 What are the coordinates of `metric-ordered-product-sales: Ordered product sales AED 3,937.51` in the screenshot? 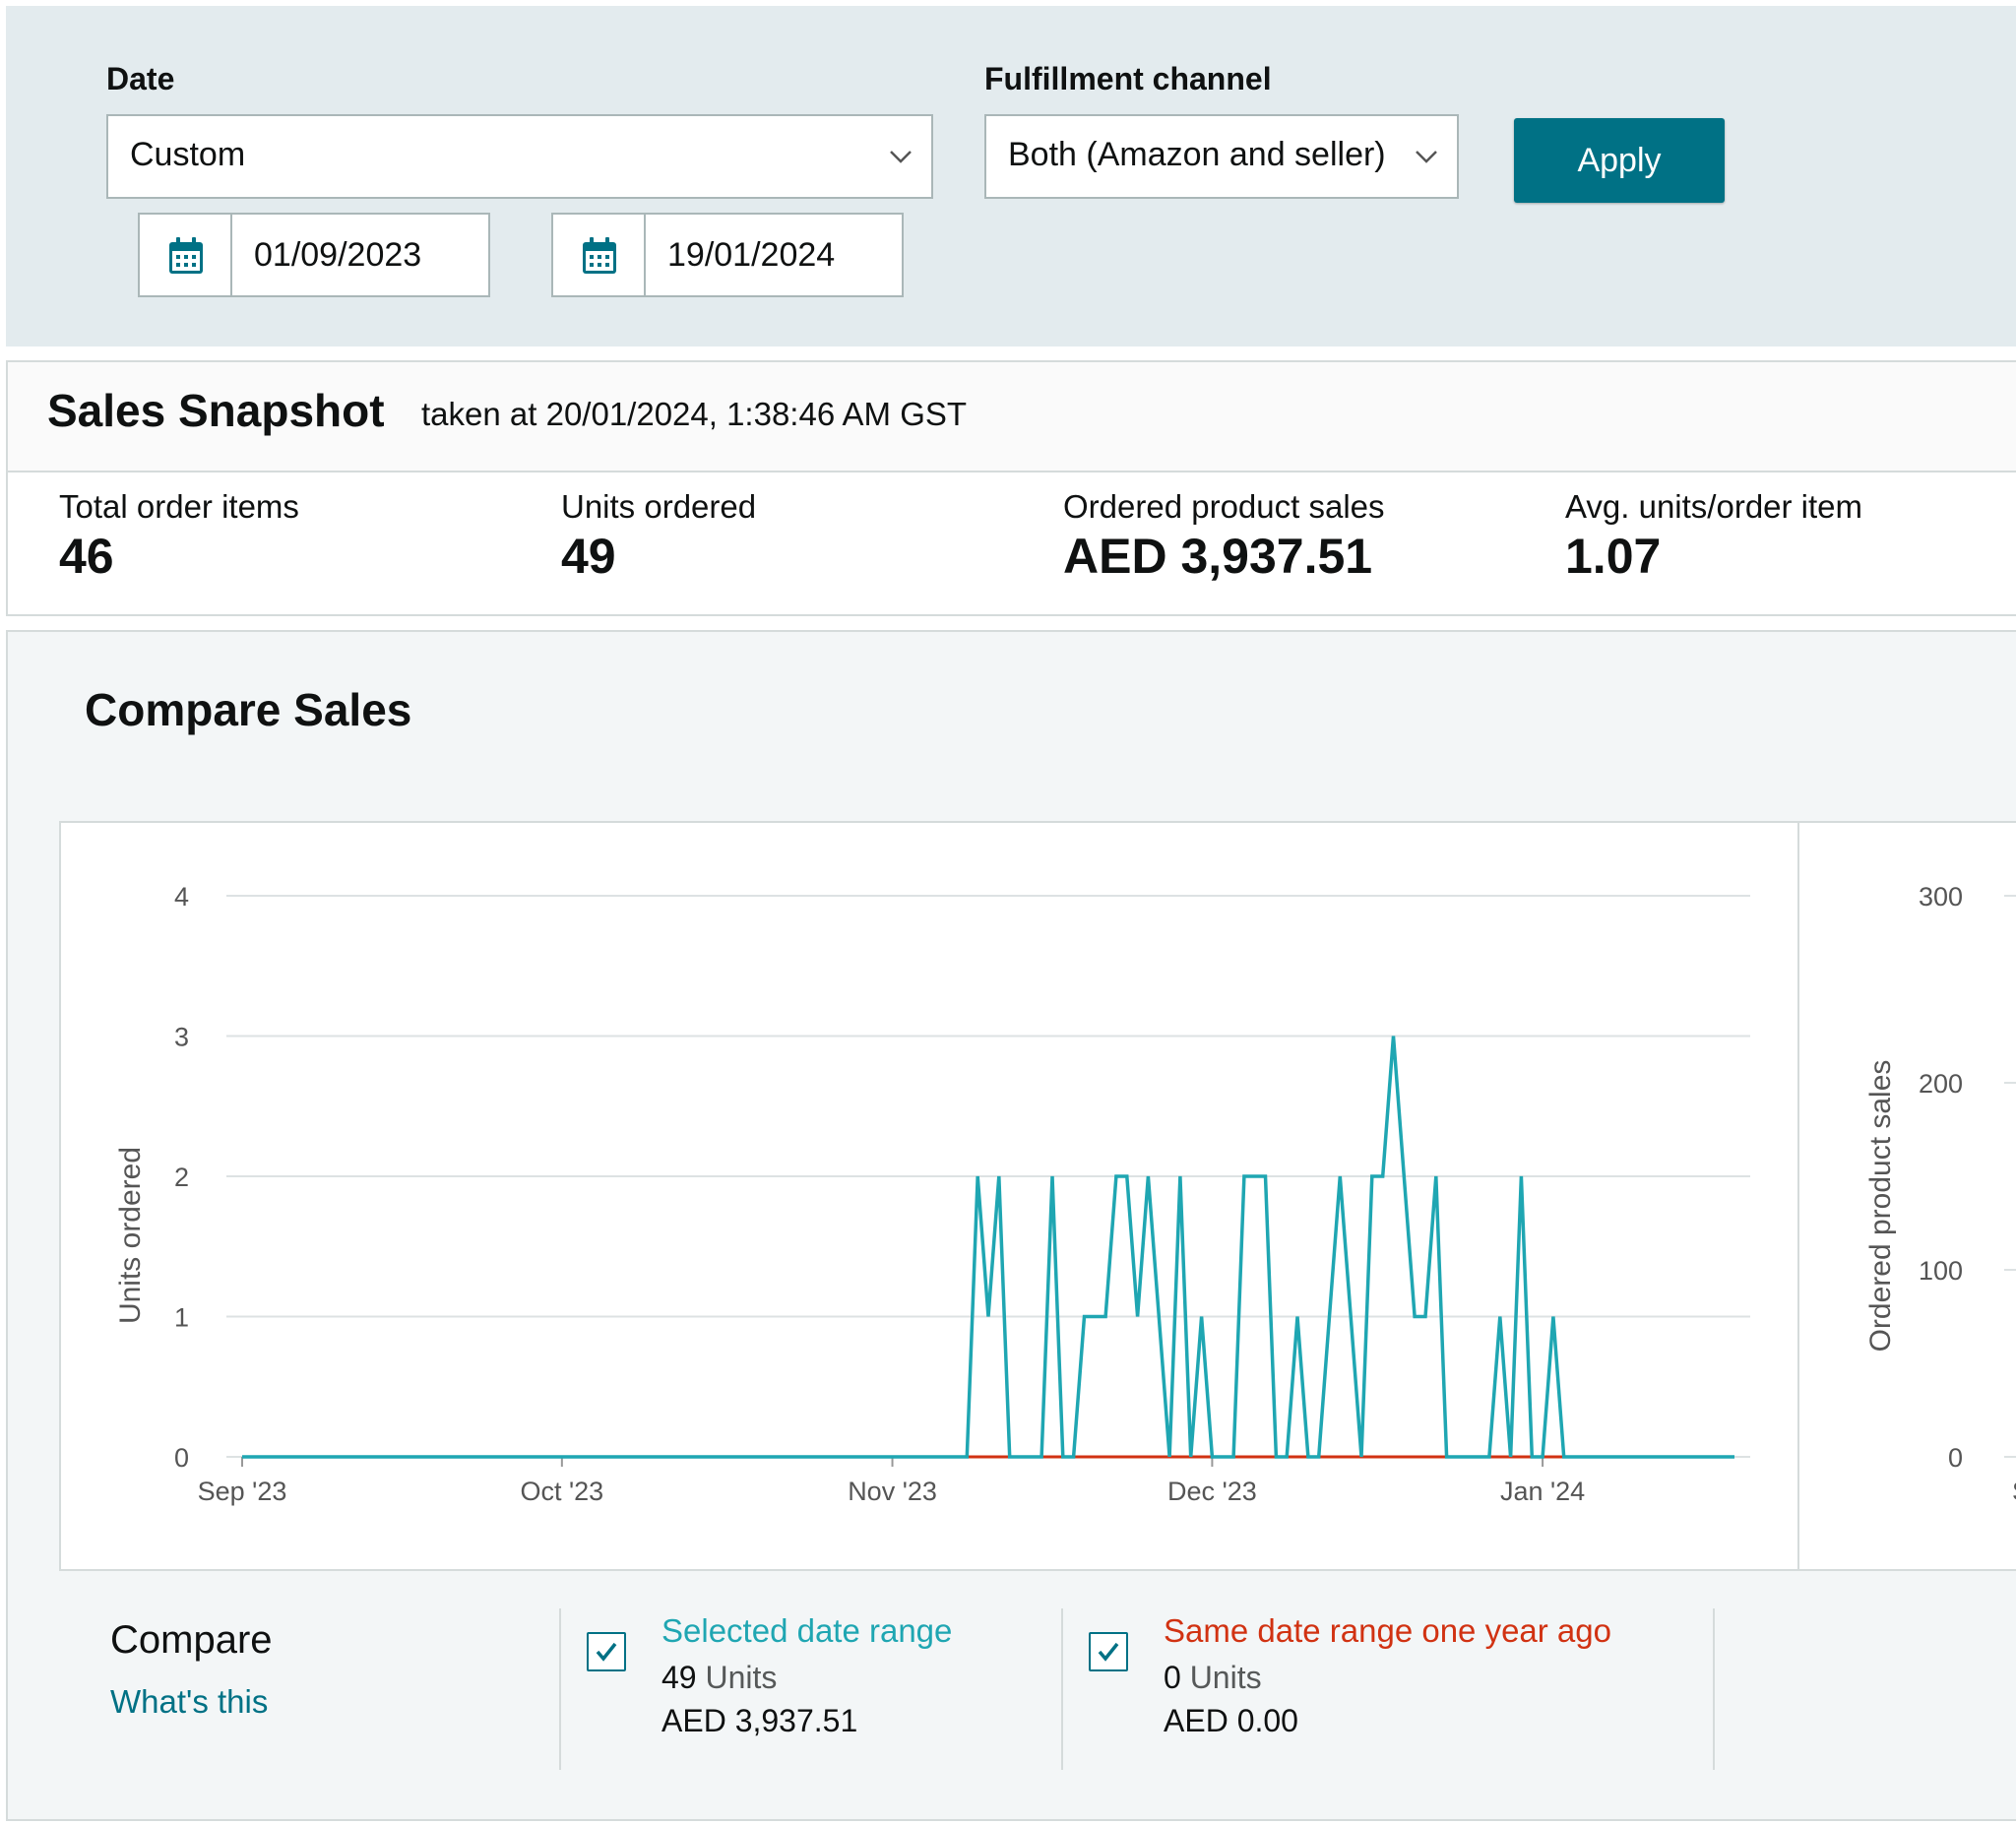 It's located at (1224, 536).